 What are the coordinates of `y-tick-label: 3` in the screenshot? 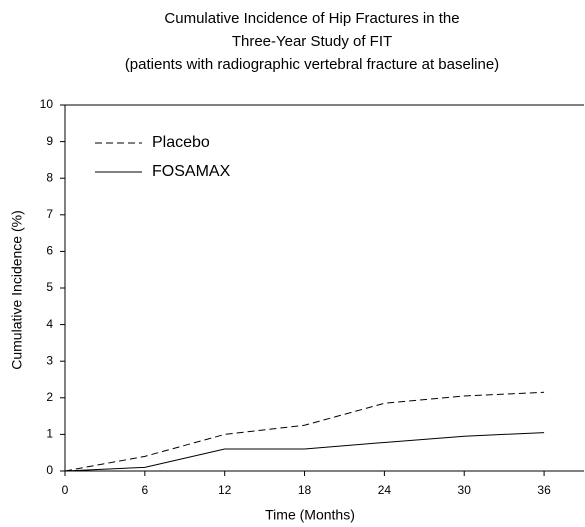 It's located at (49, 360).